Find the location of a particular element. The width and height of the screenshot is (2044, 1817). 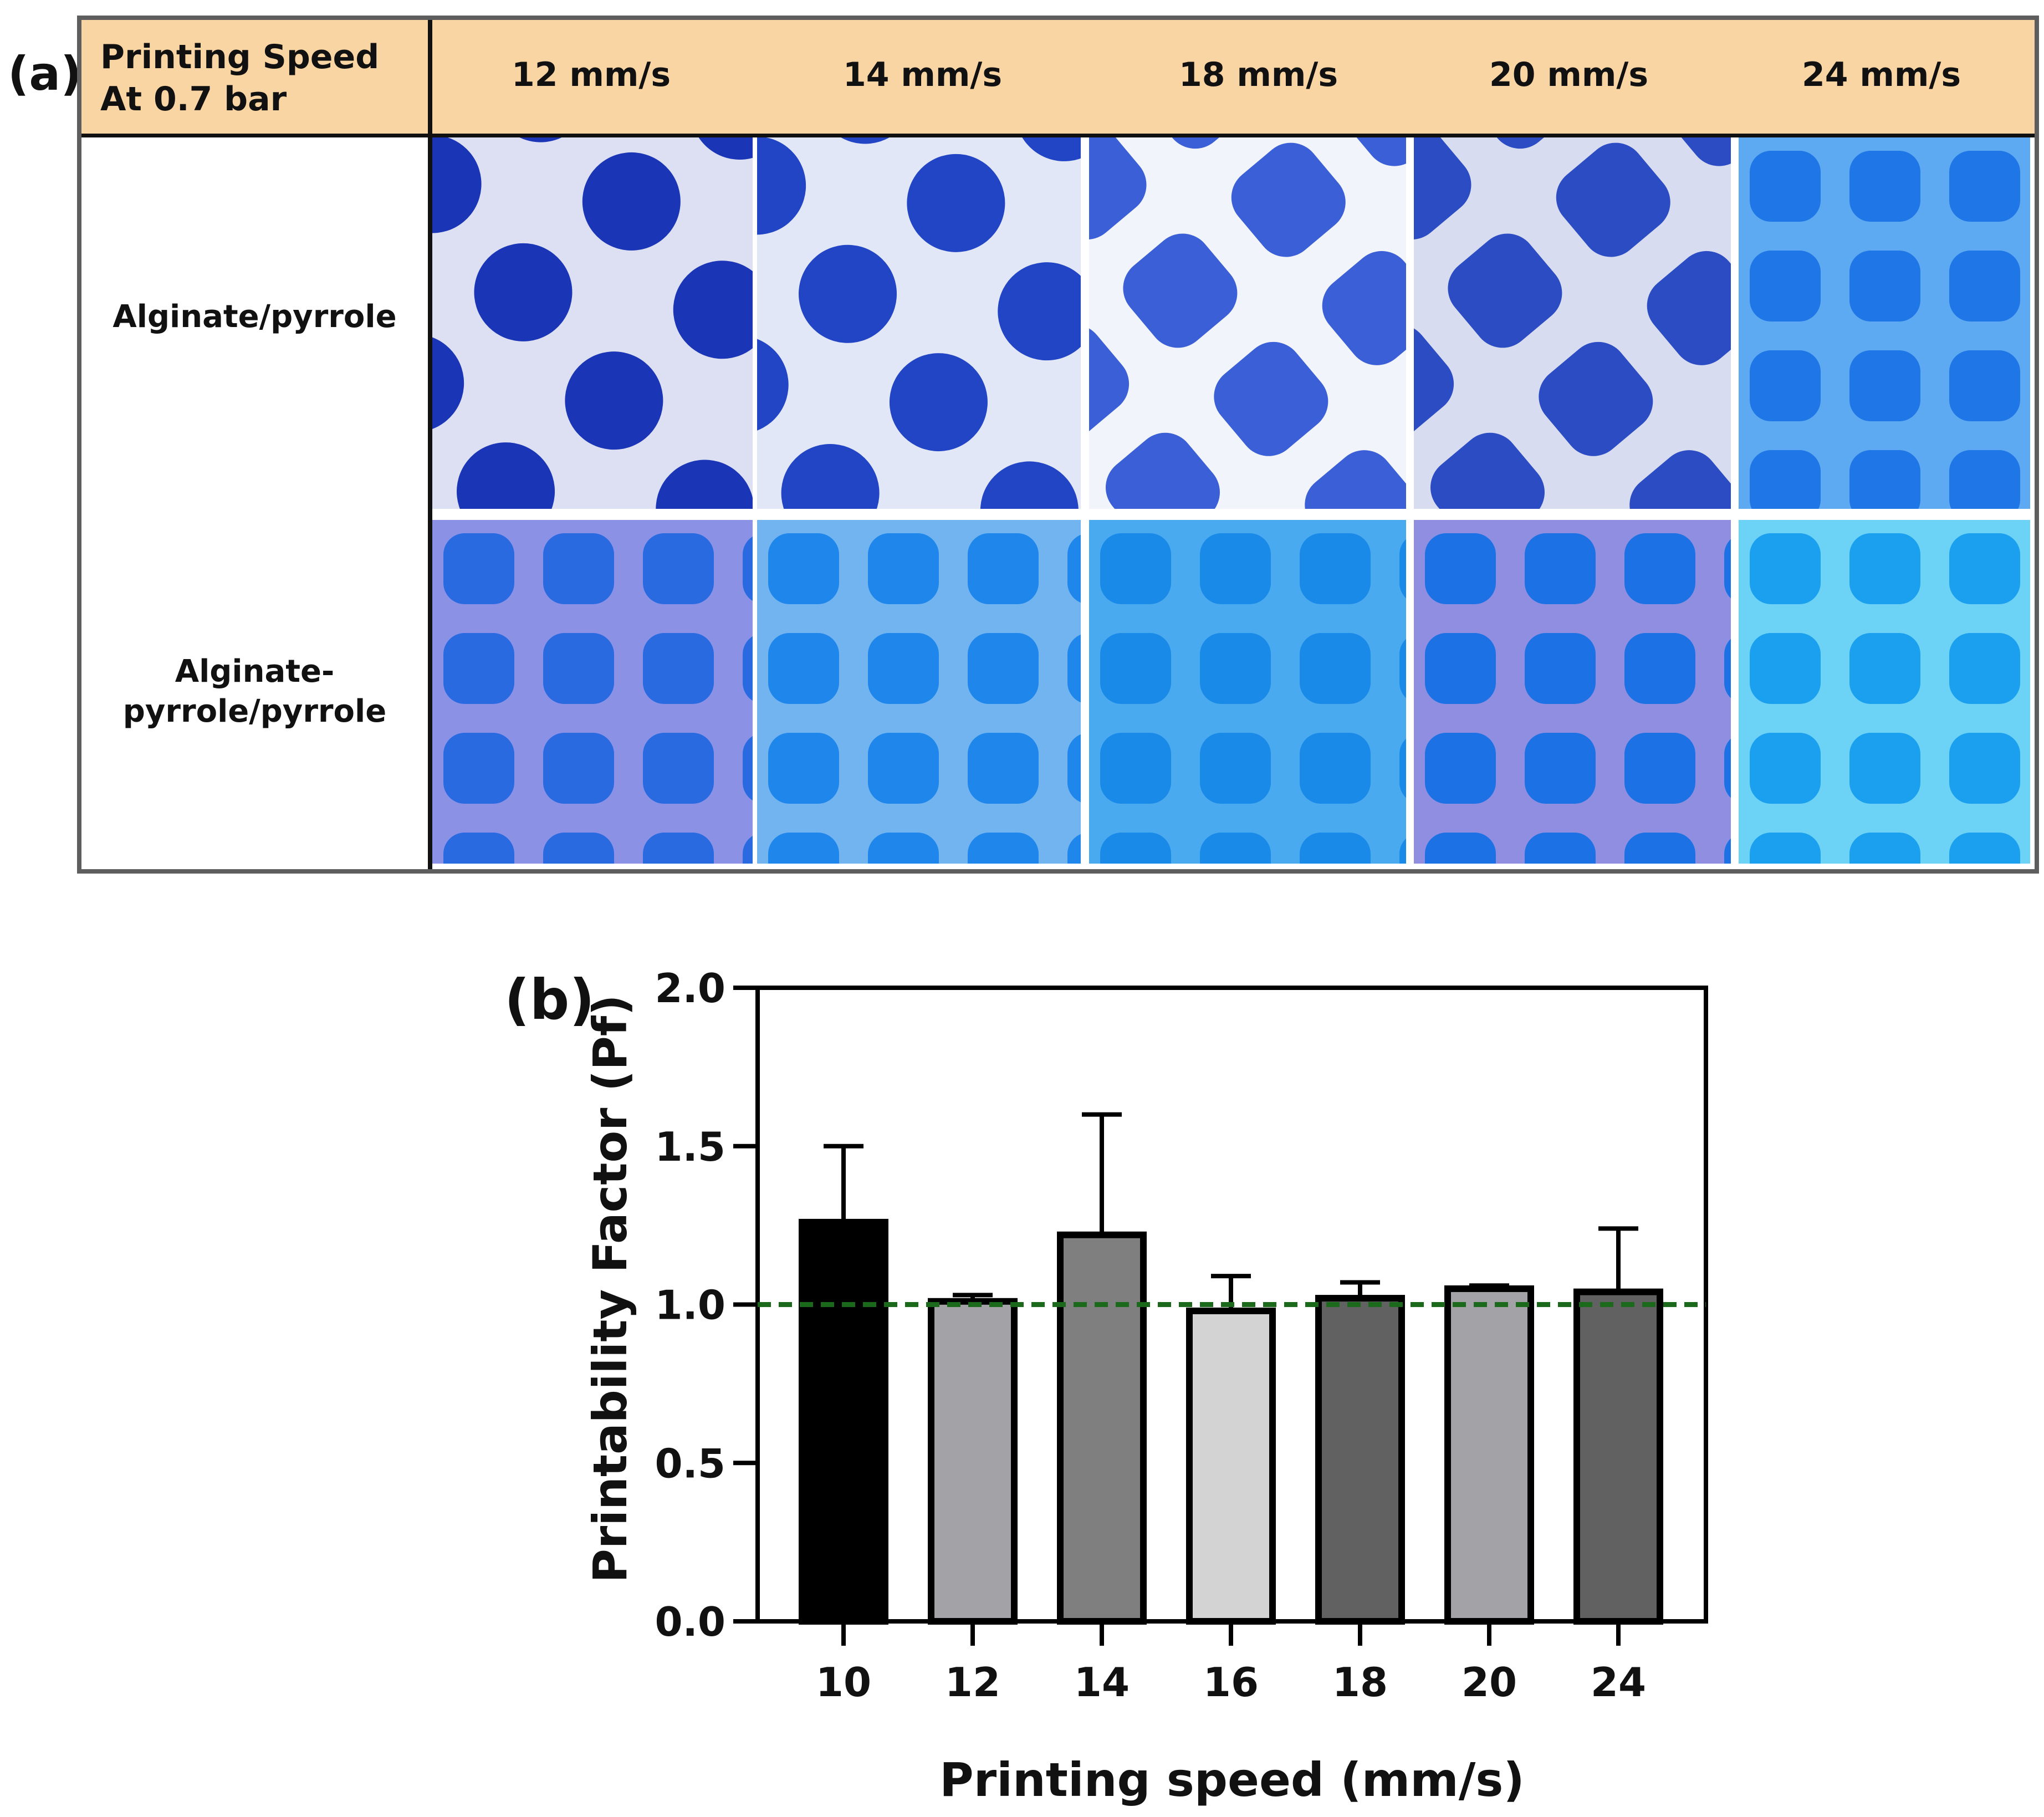

row-label-line: Alginate/pyrrole is located at coordinates (255, 317).